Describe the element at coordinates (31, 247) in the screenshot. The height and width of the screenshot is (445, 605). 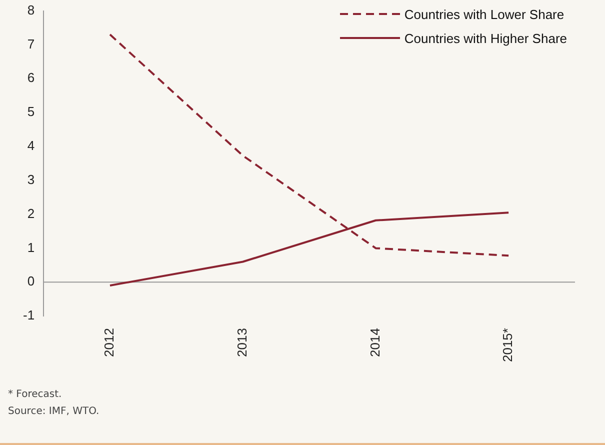
I see `y-tick-label: 1` at that location.